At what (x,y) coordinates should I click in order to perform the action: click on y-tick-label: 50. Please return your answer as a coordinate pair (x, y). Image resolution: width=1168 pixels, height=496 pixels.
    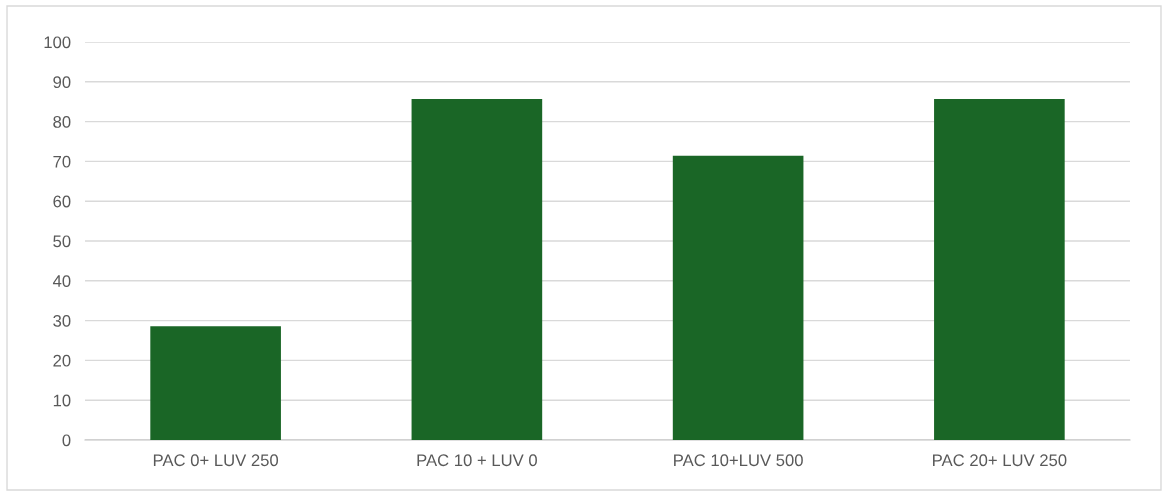
    Looking at the image, I should click on (62, 241).